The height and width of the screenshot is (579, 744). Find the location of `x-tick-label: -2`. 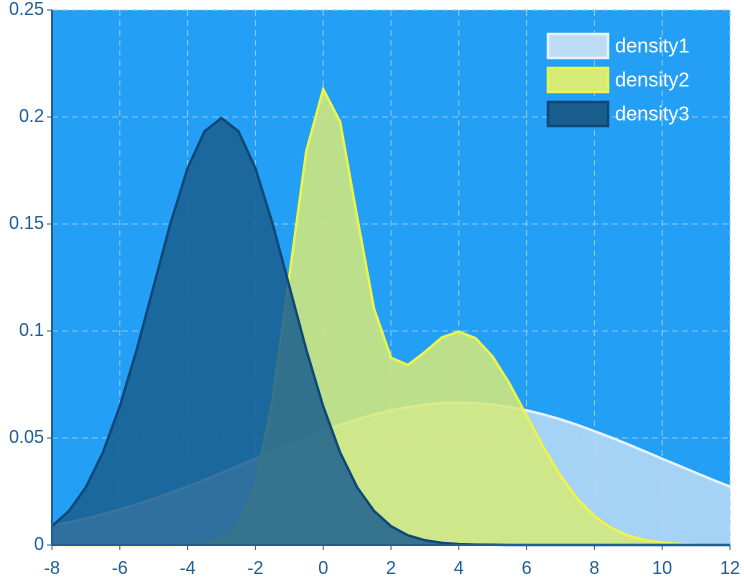

x-tick-label: -2 is located at coordinates (255, 568).